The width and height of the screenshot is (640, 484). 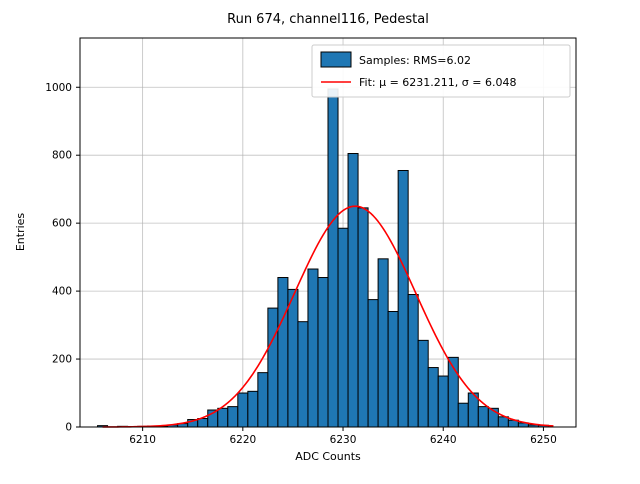 I want to click on y-tick-label: 600, so click(x=62, y=224).